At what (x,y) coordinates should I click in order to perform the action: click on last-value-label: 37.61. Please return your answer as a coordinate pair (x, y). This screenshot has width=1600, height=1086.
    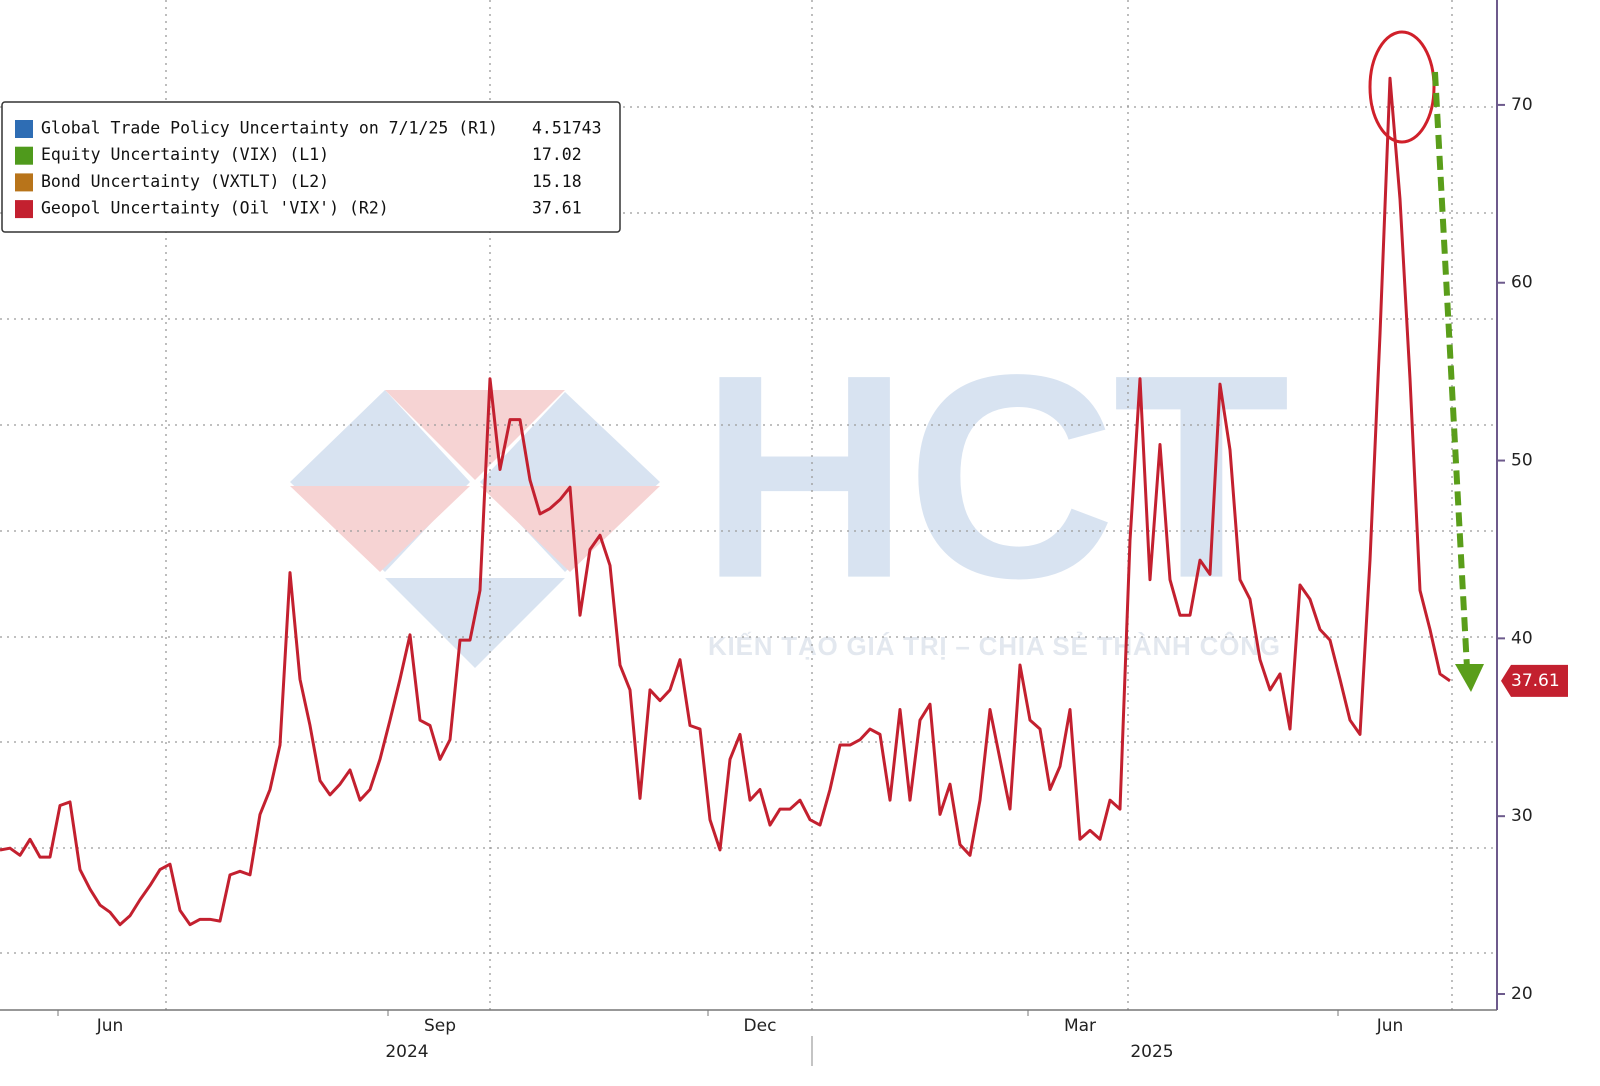
    Looking at the image, I should click on (1535, 681).